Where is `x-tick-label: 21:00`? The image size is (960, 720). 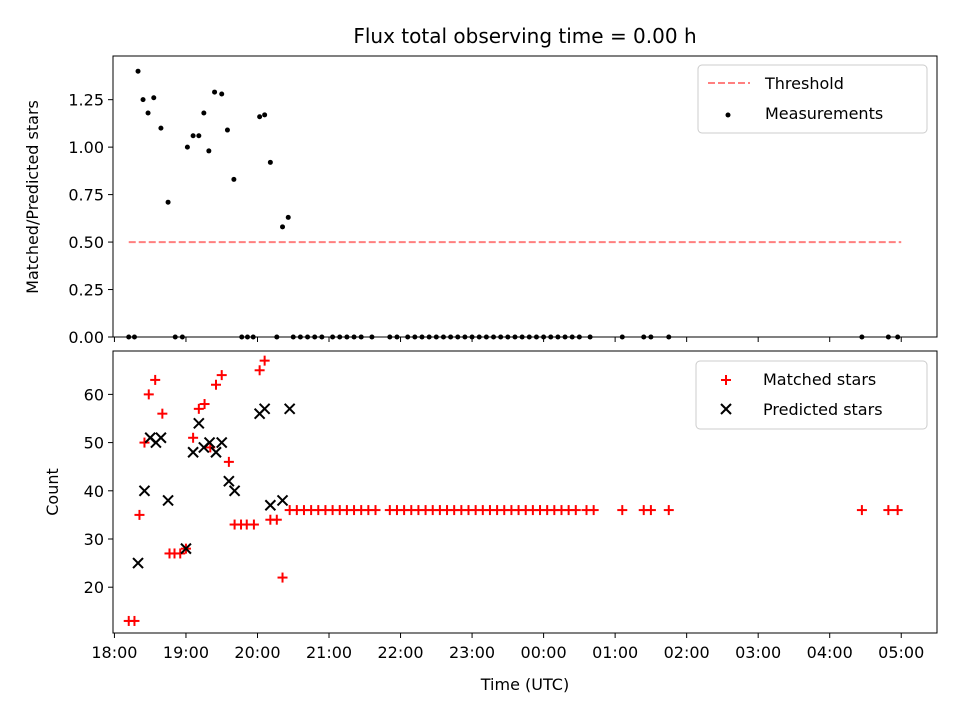 x-tick-label: 21:00 is located at coordinates (329, 652).